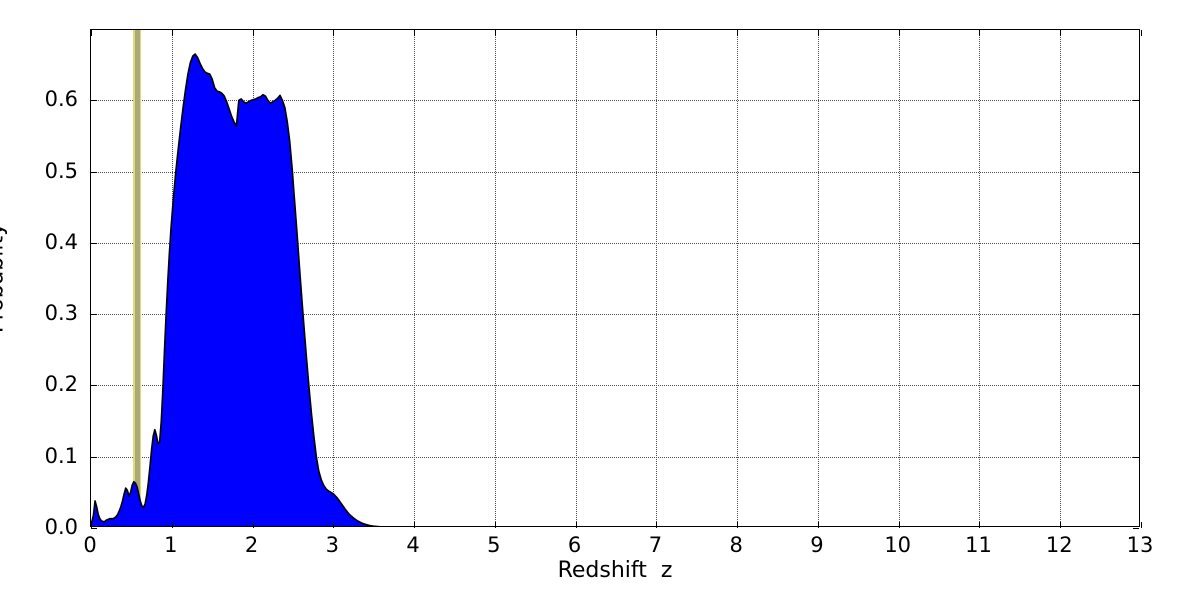  Describe the element at coordinates (655, 545) in the screenshot. I see `xticklabel-7: 7` at that location.